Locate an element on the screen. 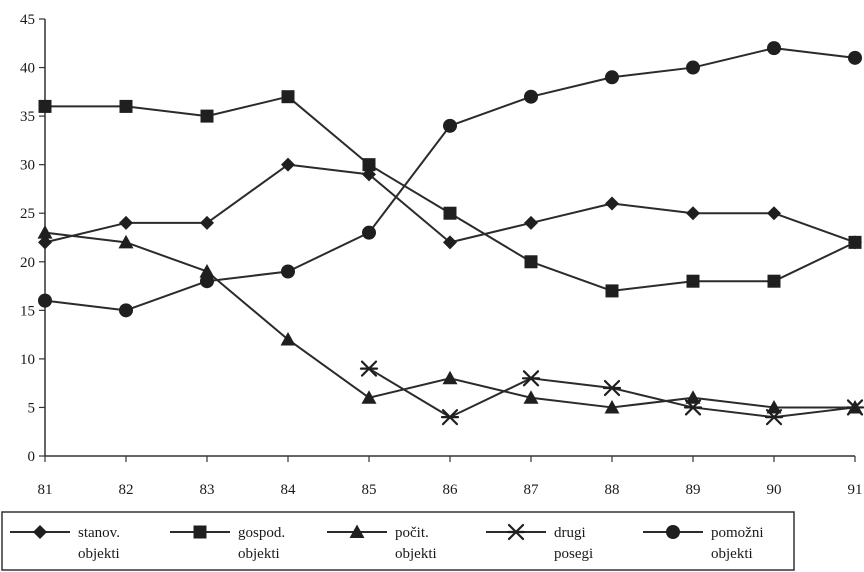 The height and width of the screenshot is (572, 864). x-tick-label: 85 is located at coordinates (369, 490).